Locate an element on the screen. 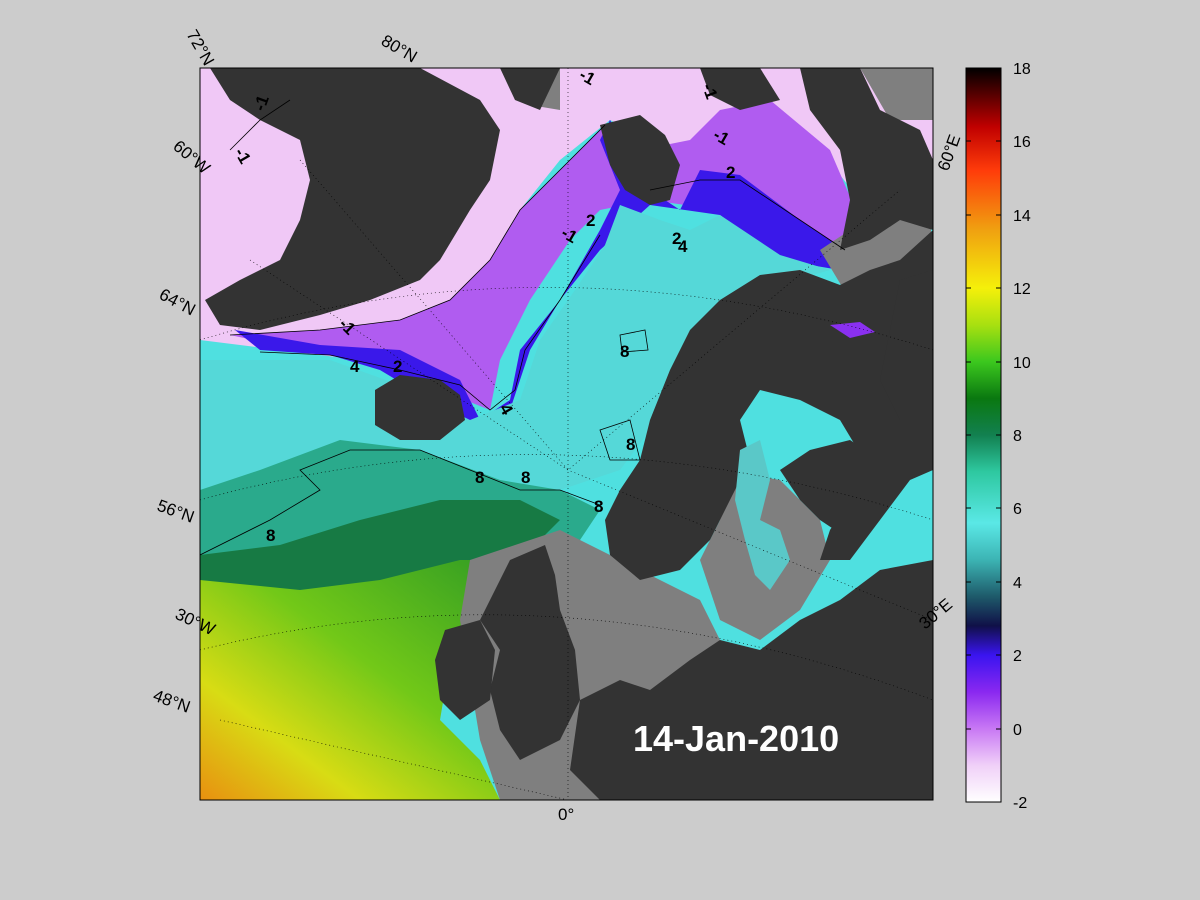 The height and width of the screenshot is (900, 1200). scandinavia is located at coordinates (769, 405).